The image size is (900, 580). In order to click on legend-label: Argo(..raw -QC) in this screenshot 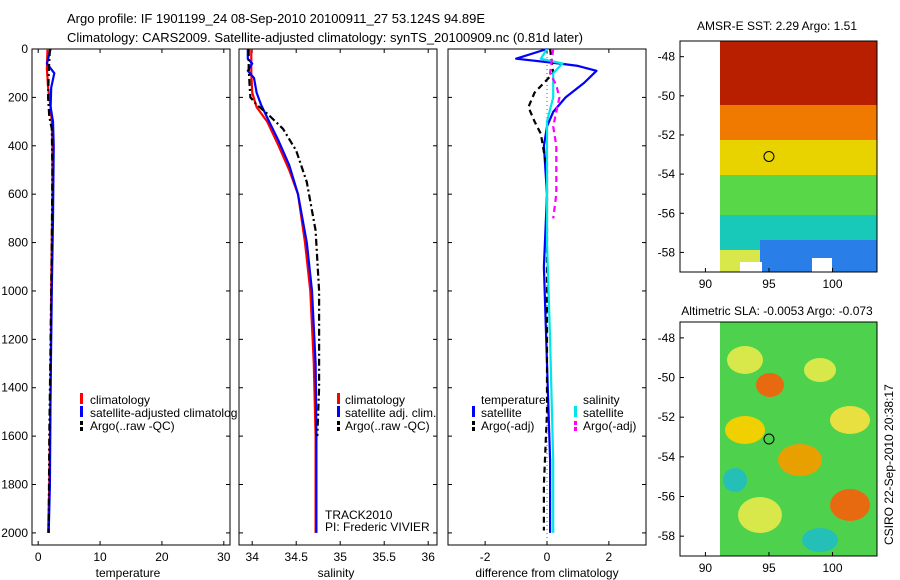, I will do `click(132, 426)`.